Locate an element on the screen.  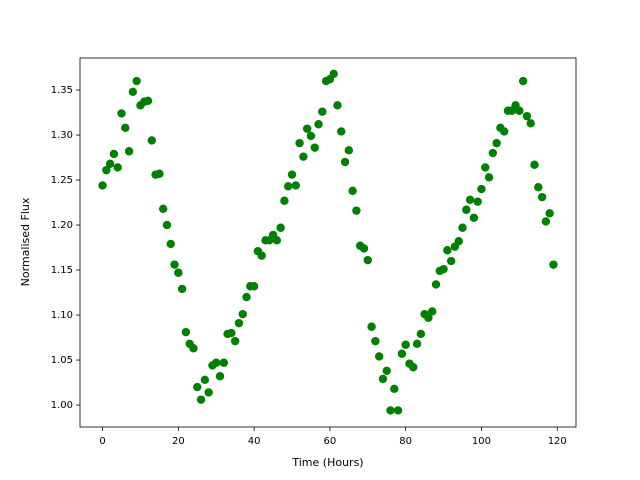
y-tick-label: 1.15 is located at coordinates (62, 270).